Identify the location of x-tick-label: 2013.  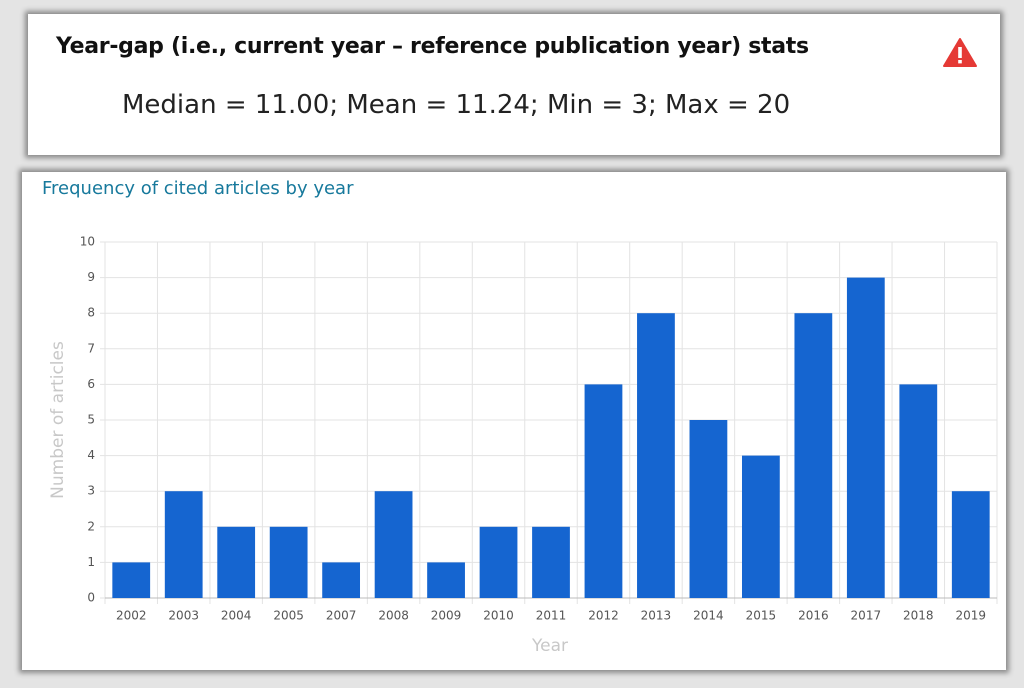
(656, 616).